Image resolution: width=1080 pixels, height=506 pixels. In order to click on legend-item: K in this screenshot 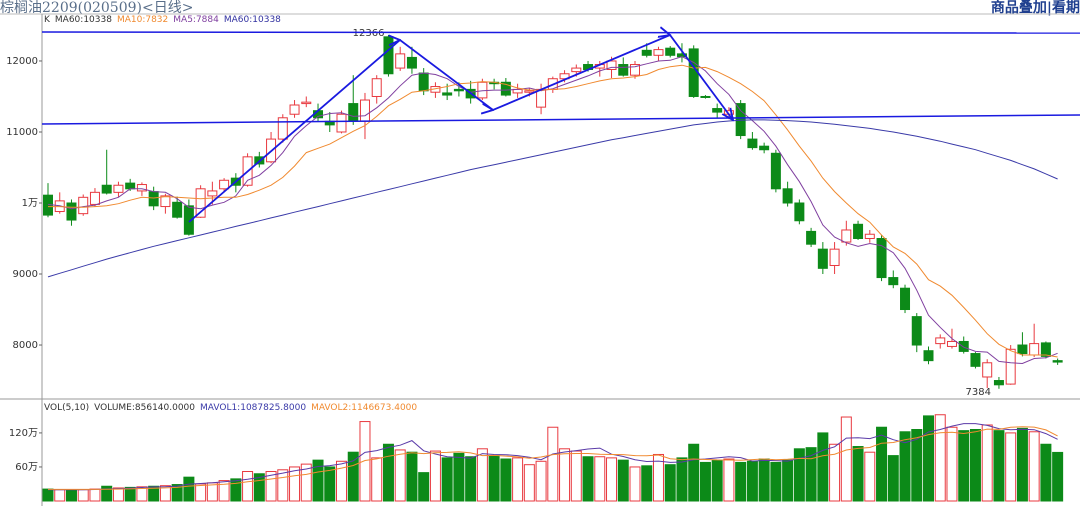, I will do `click(47, 20)`.